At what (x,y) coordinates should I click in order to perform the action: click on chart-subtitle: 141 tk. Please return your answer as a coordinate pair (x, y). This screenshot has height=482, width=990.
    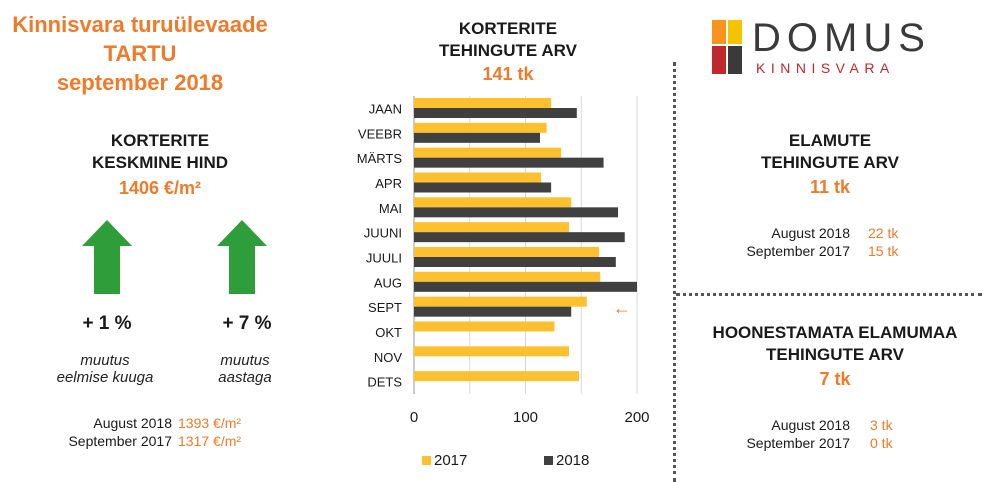
    Looking at the image, I should click on (508, 74).